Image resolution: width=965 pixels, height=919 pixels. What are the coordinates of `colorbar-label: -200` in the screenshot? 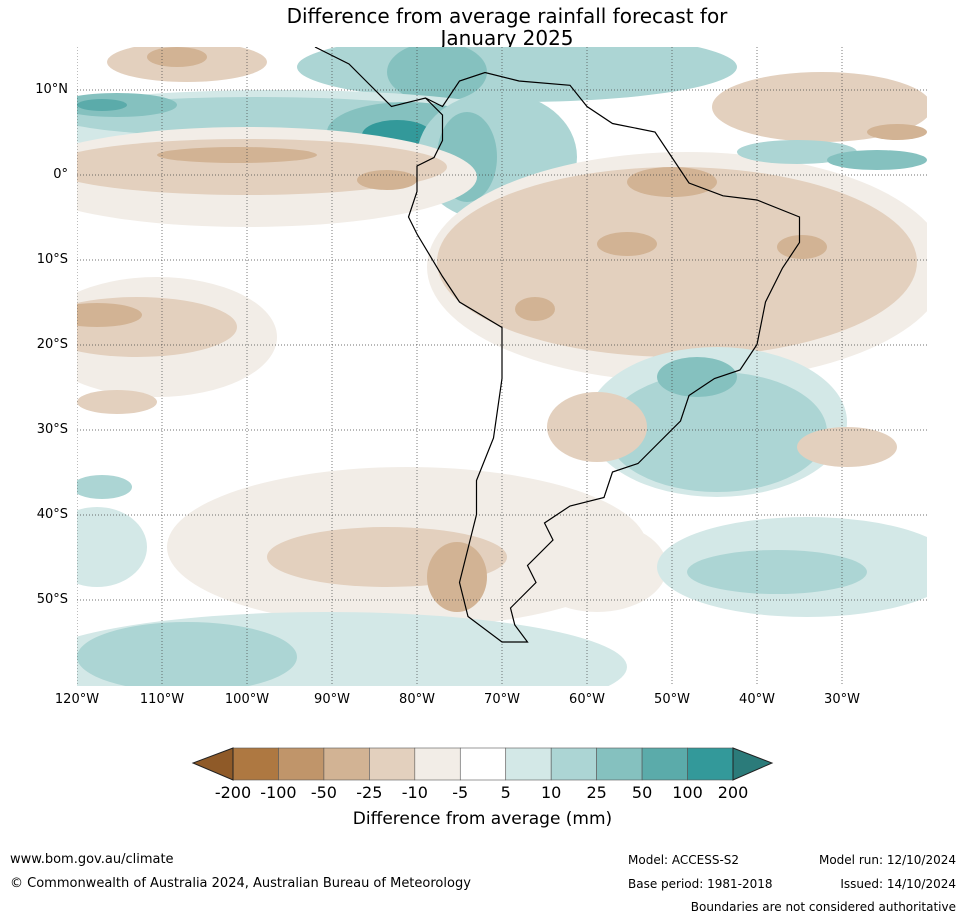 It's located at (233, 792).